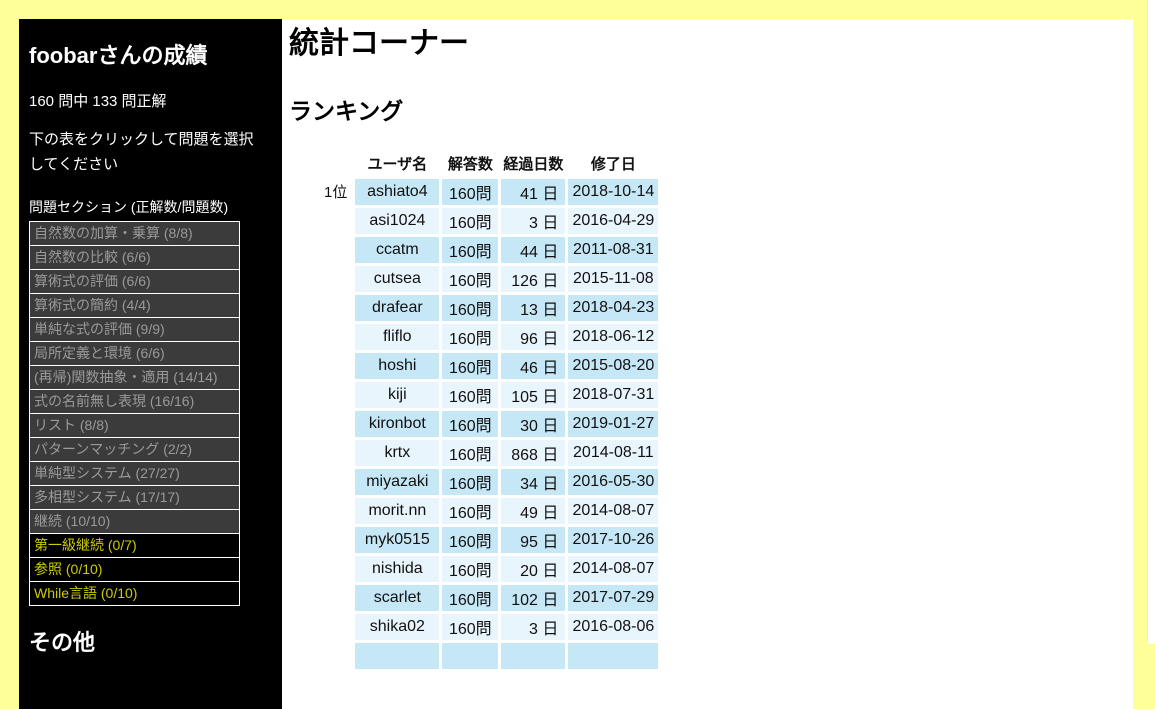 This screenshot has height=709, width=1155. Describe the element at coordinates (134, 281) in the screenshot. I see `sidebar-section-button: 算術式の評価 (6/6)` at that location.